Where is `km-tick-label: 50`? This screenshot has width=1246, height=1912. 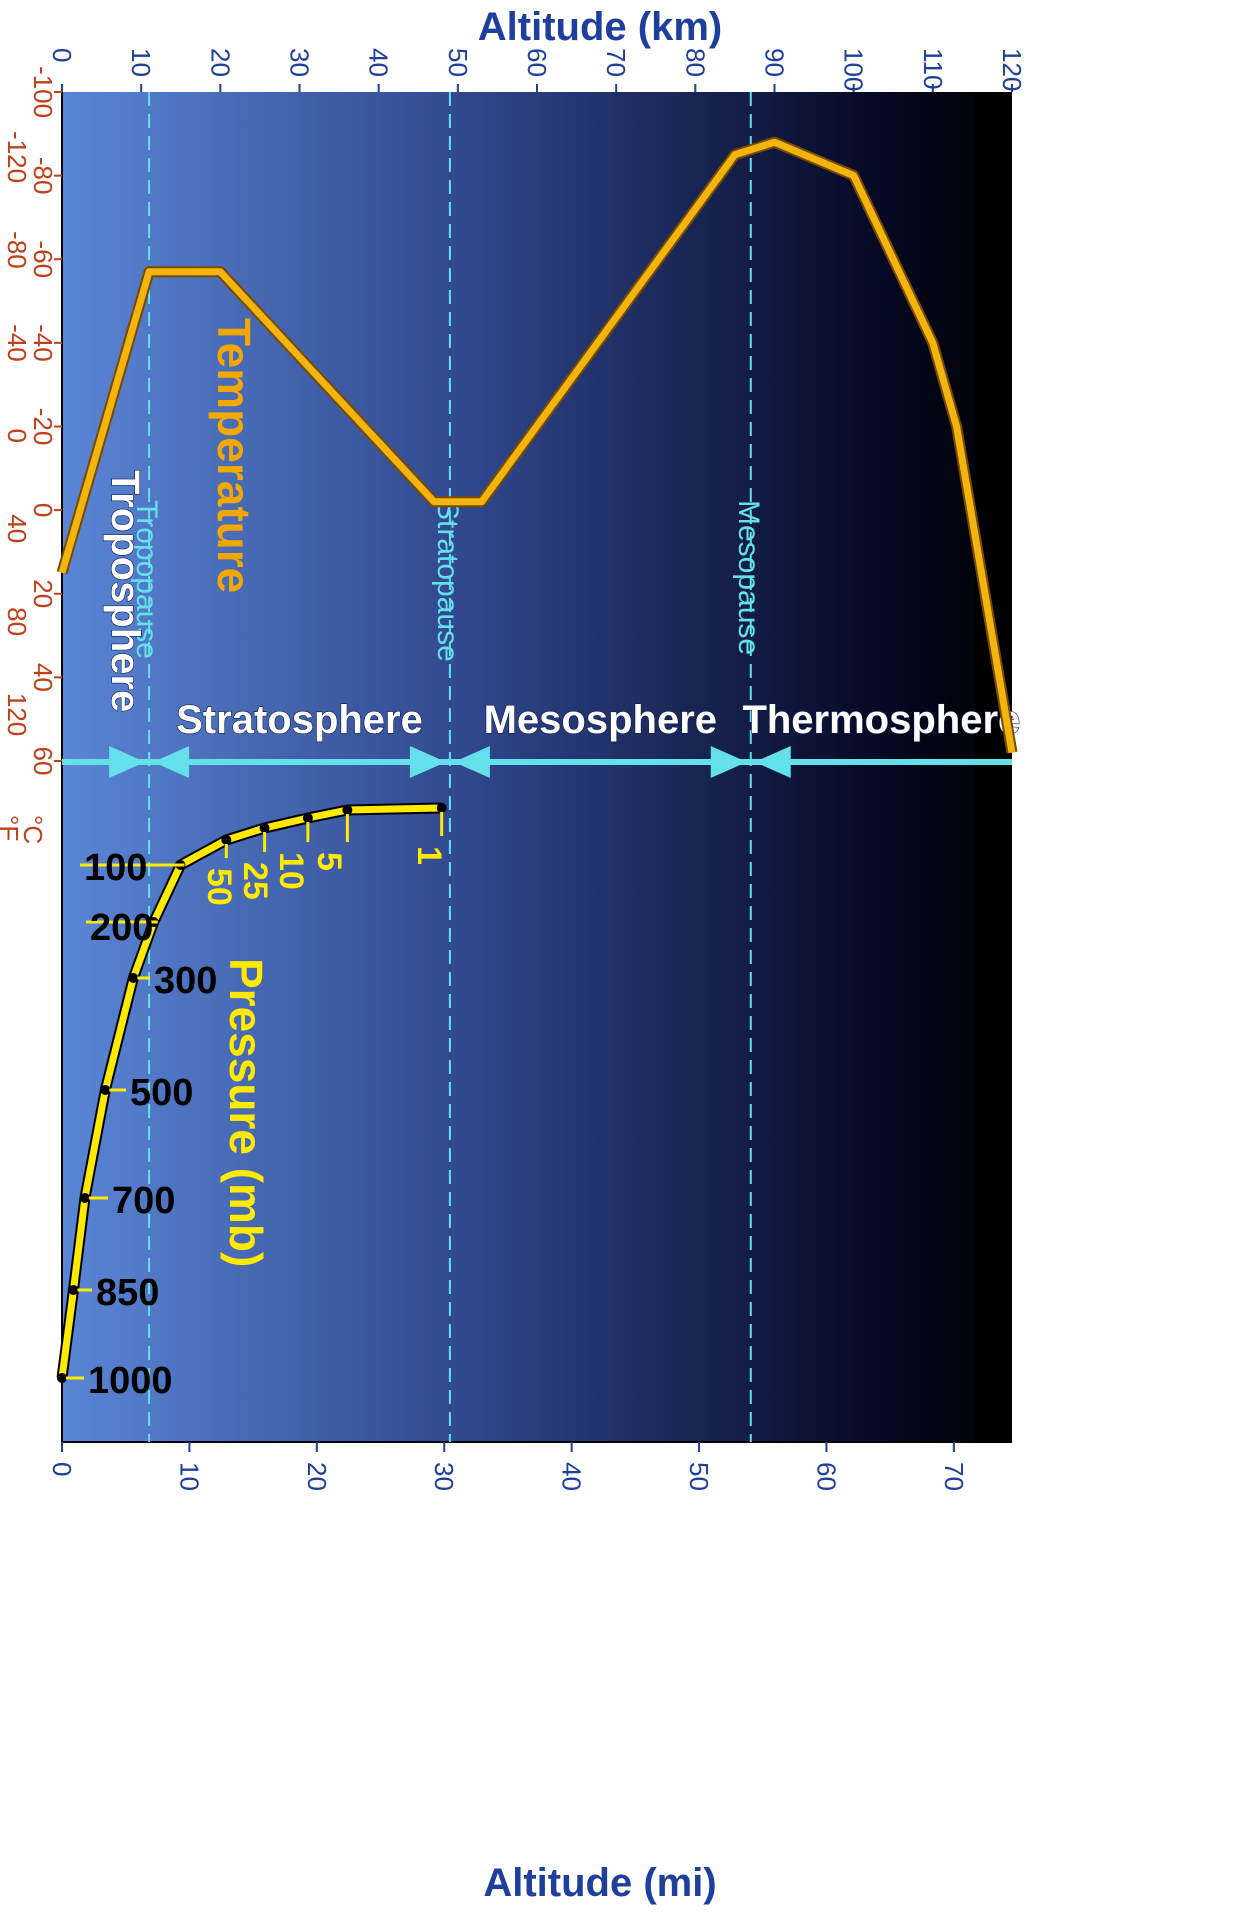 km-tick-label: 50 is located at coordinates (458, 62).